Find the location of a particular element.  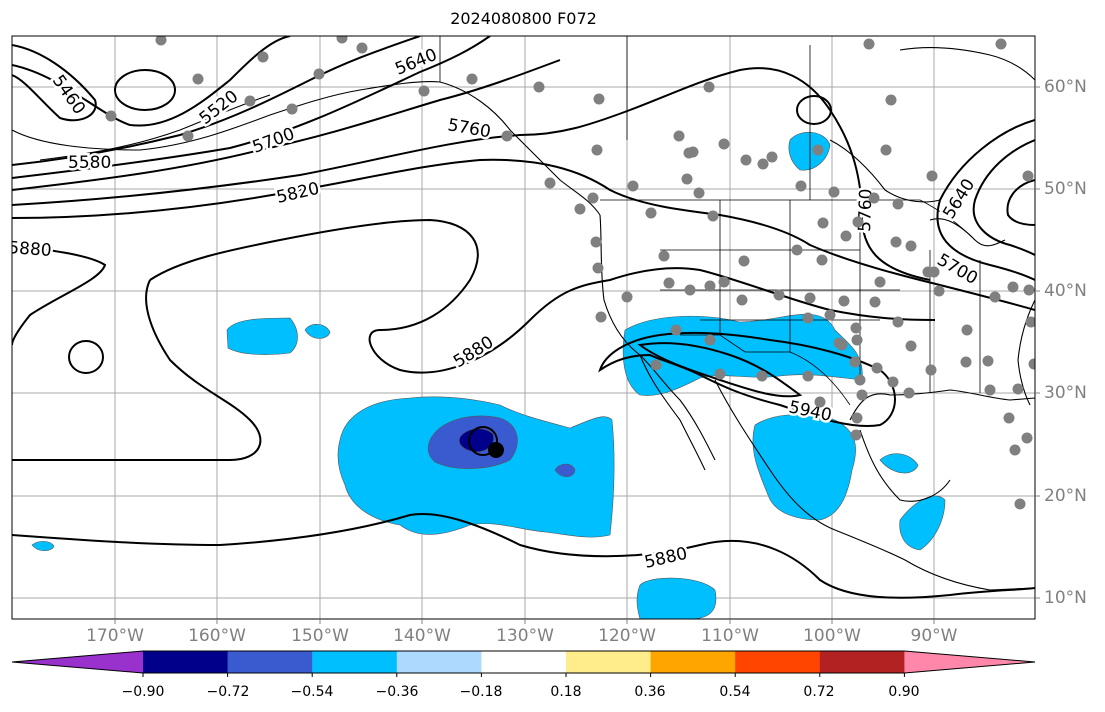

colorbar-tick-label: 0.72 is located at coordinates (819, 692).